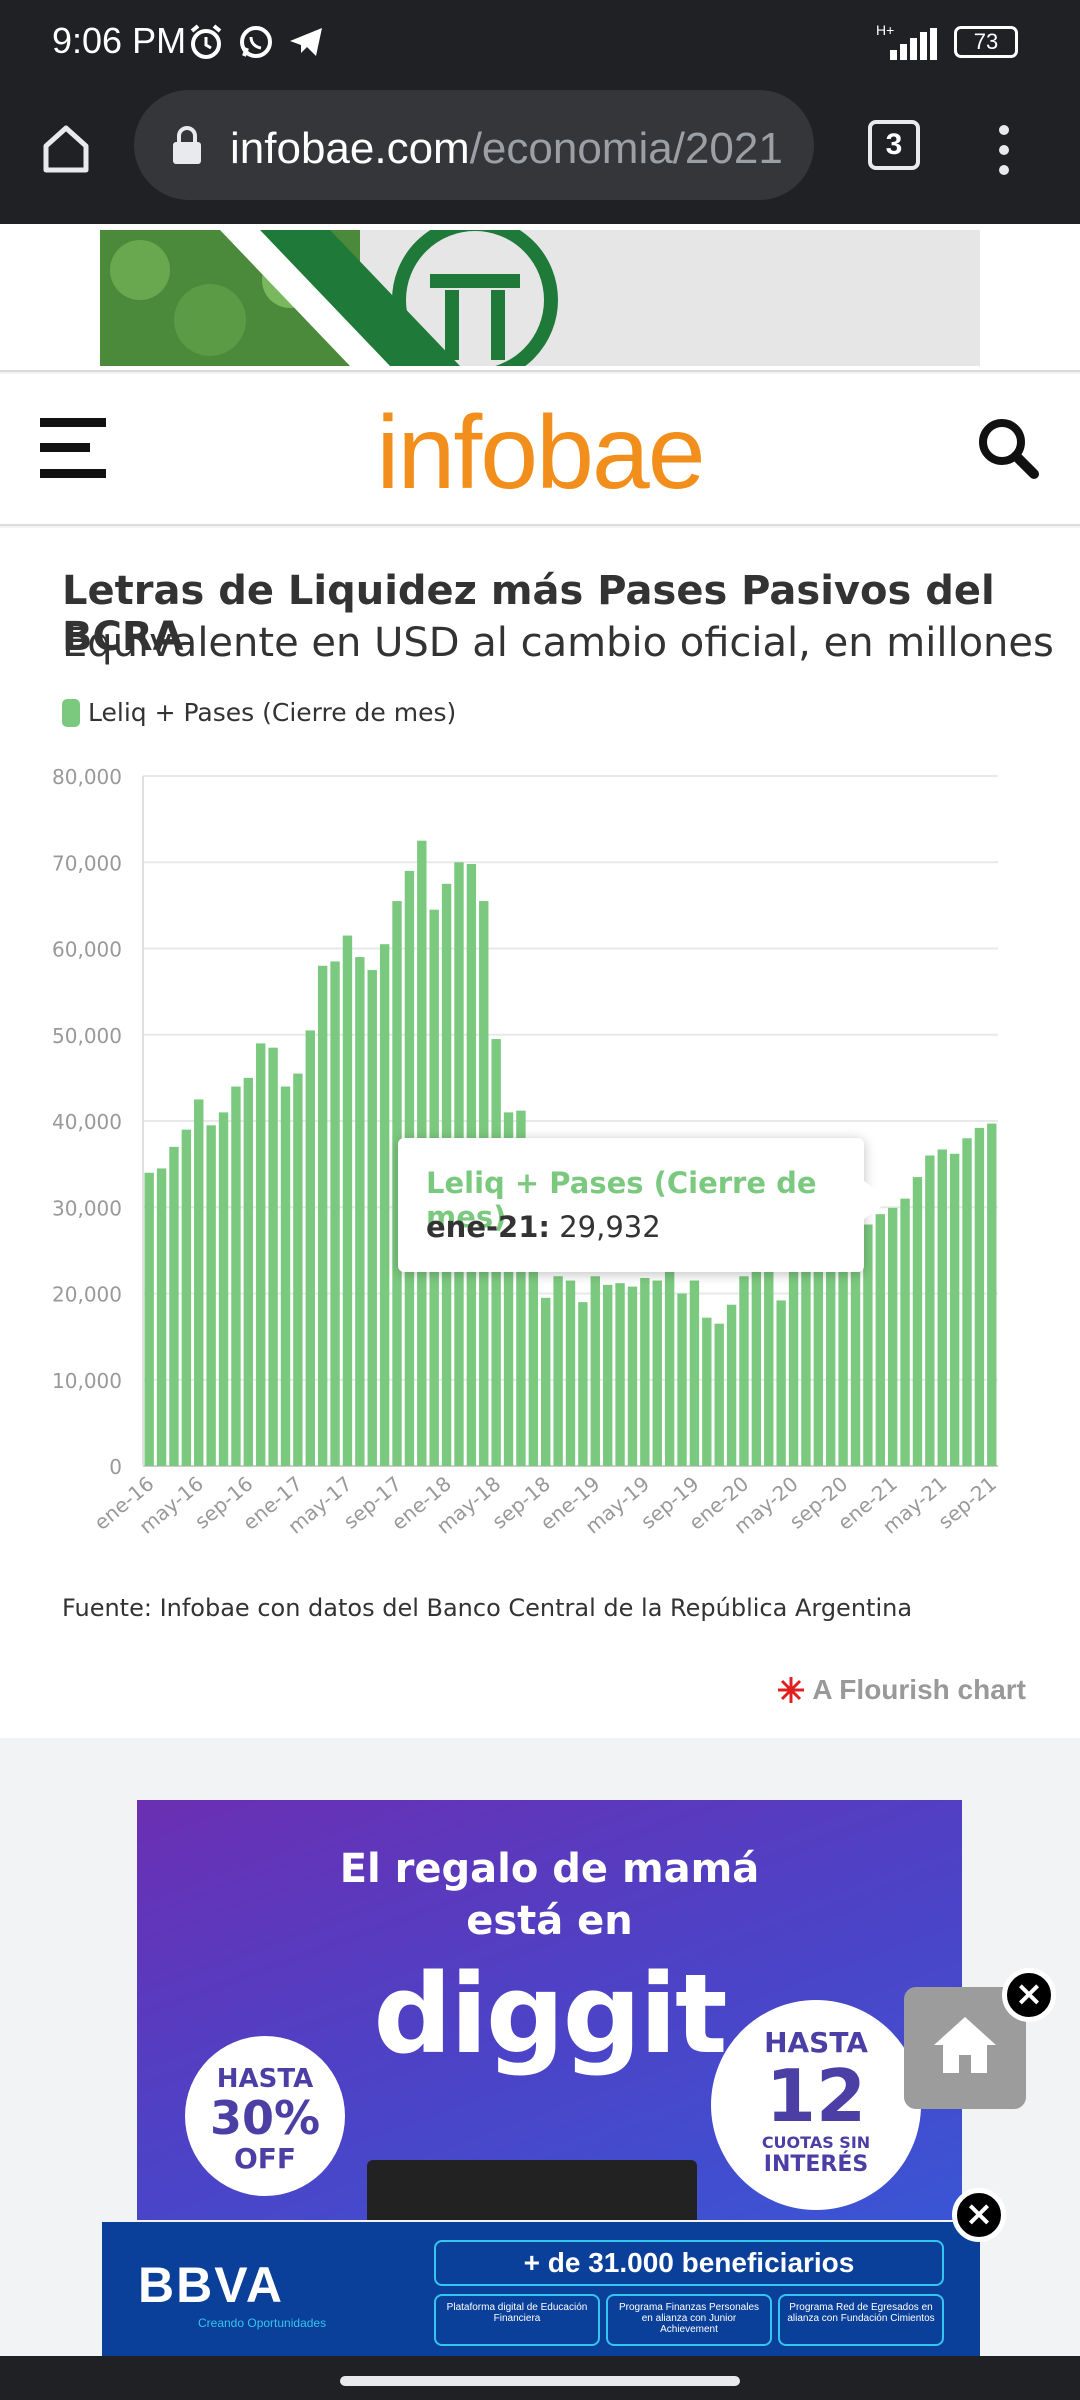 This screenshot has height=2400, width=1080. I want to click on tooltip-series: Leliq + Pases (Cierre de mes), so click(621, 1200).